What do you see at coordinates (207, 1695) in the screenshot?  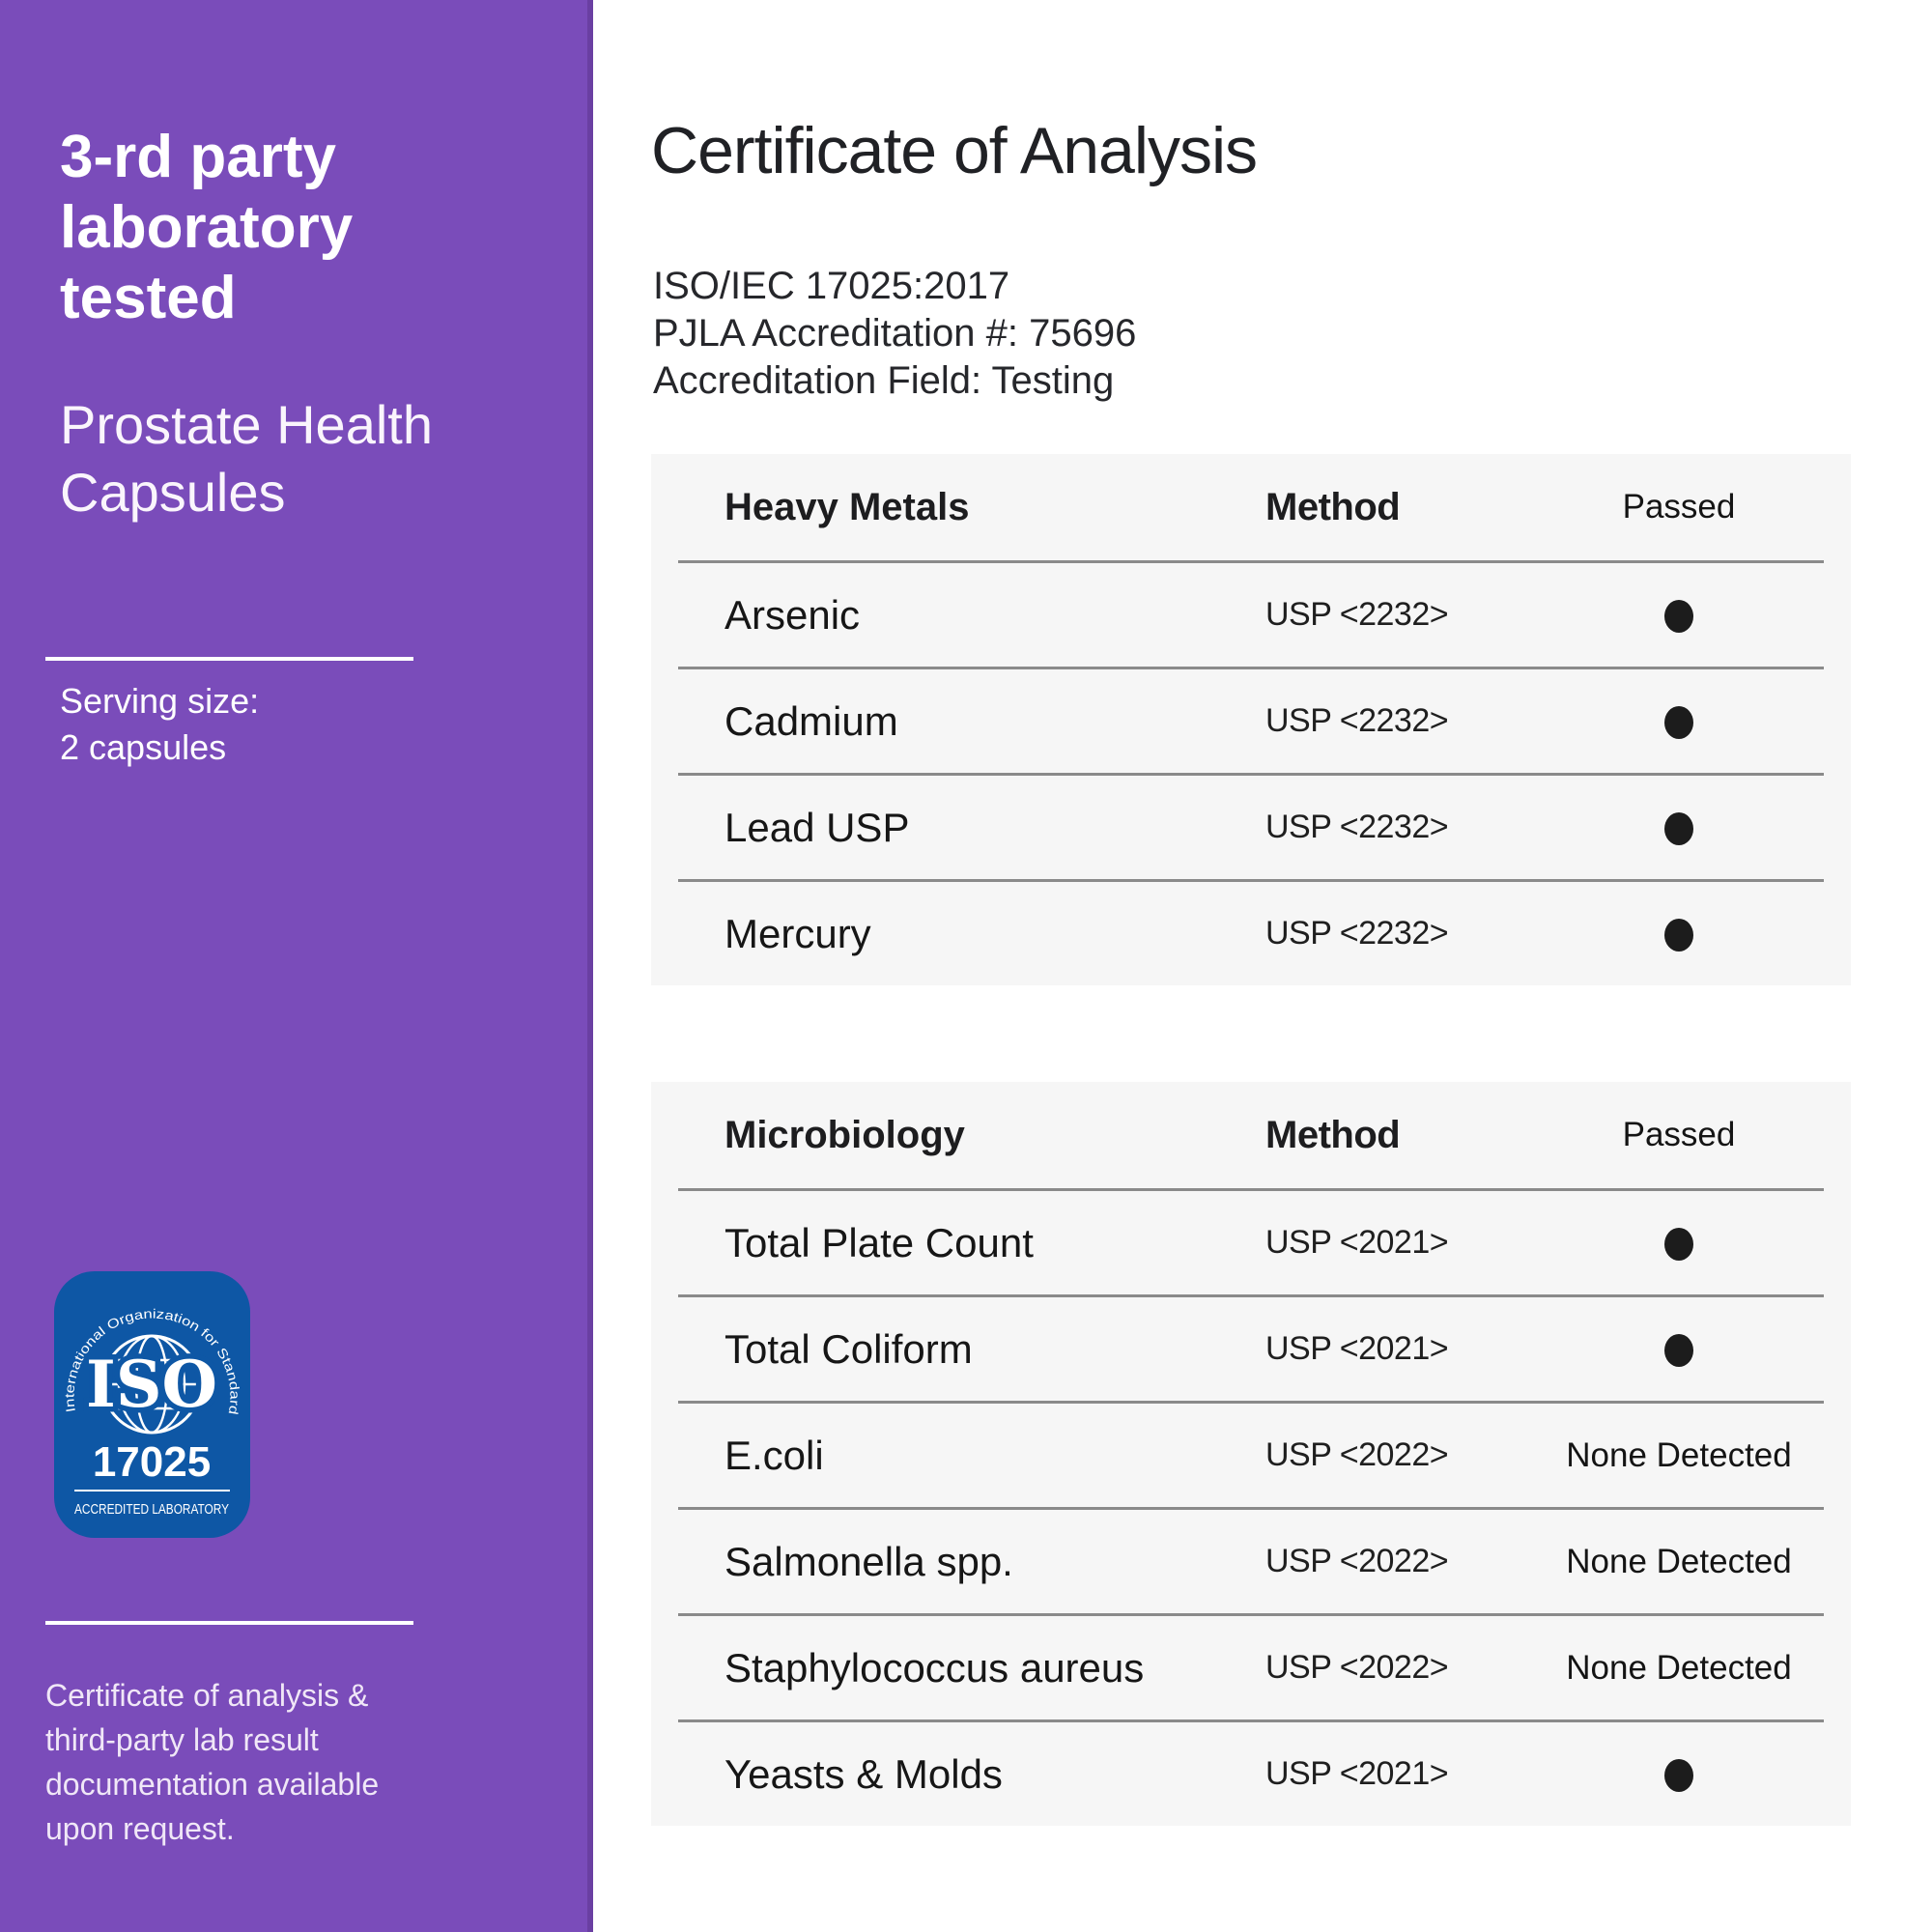 I see `documentation-note-line: Certificate of analysis &` at bounding box center [207, 1695].